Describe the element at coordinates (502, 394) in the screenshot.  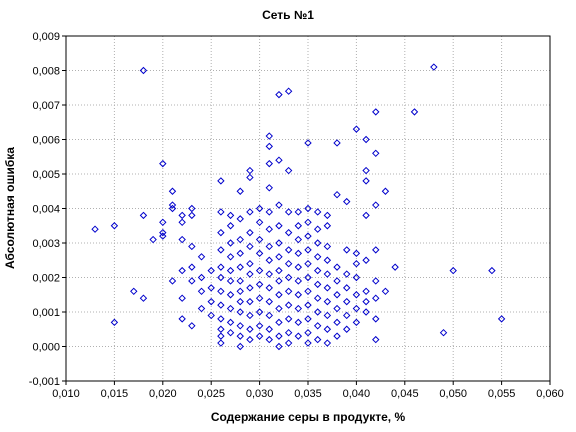
I see `x-tick-label: 0,055` at that location.